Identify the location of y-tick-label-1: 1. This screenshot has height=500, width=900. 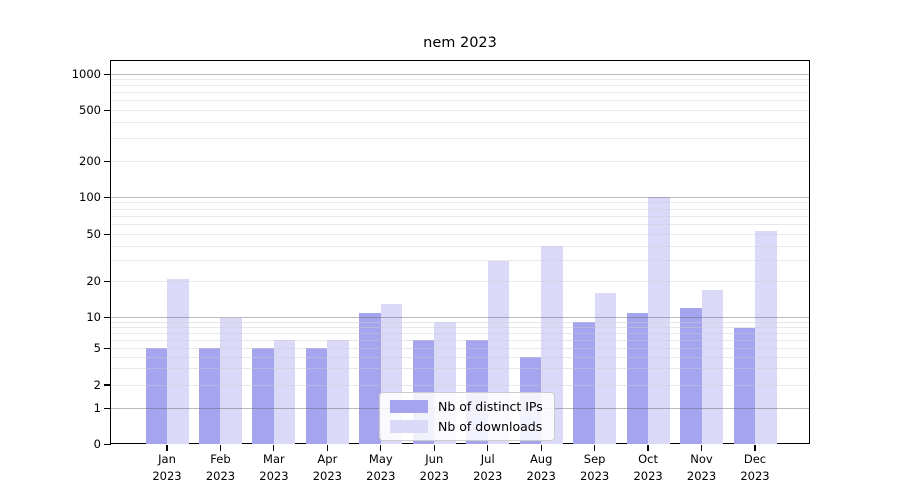
(97, 408).